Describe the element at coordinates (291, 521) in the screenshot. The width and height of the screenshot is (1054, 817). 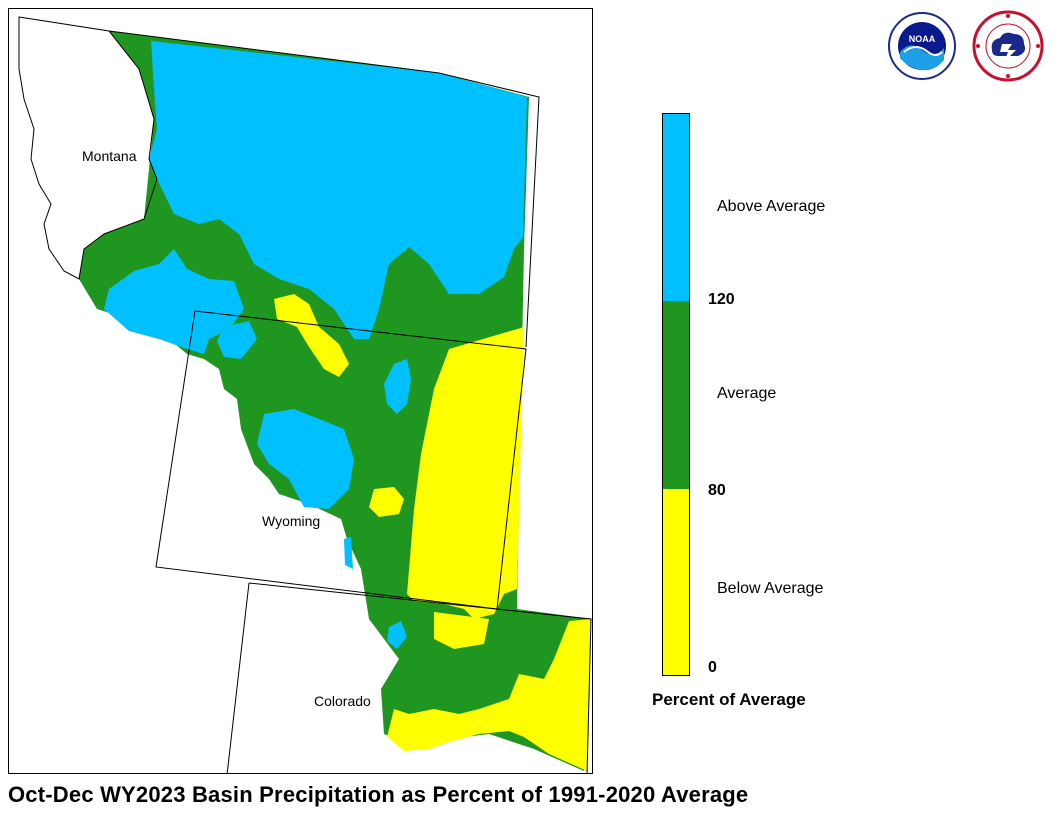
I see `state-label-wyoming: Wyoming` at that location.